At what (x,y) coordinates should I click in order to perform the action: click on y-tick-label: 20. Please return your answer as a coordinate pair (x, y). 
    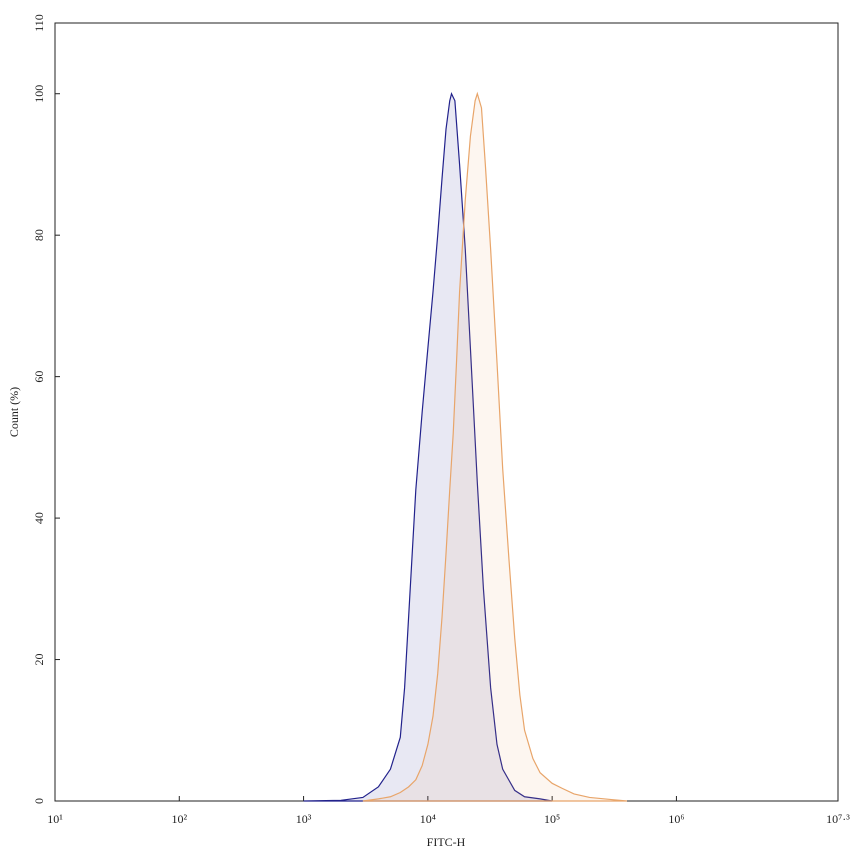
    Looking at the image, I should click on (39, 660).